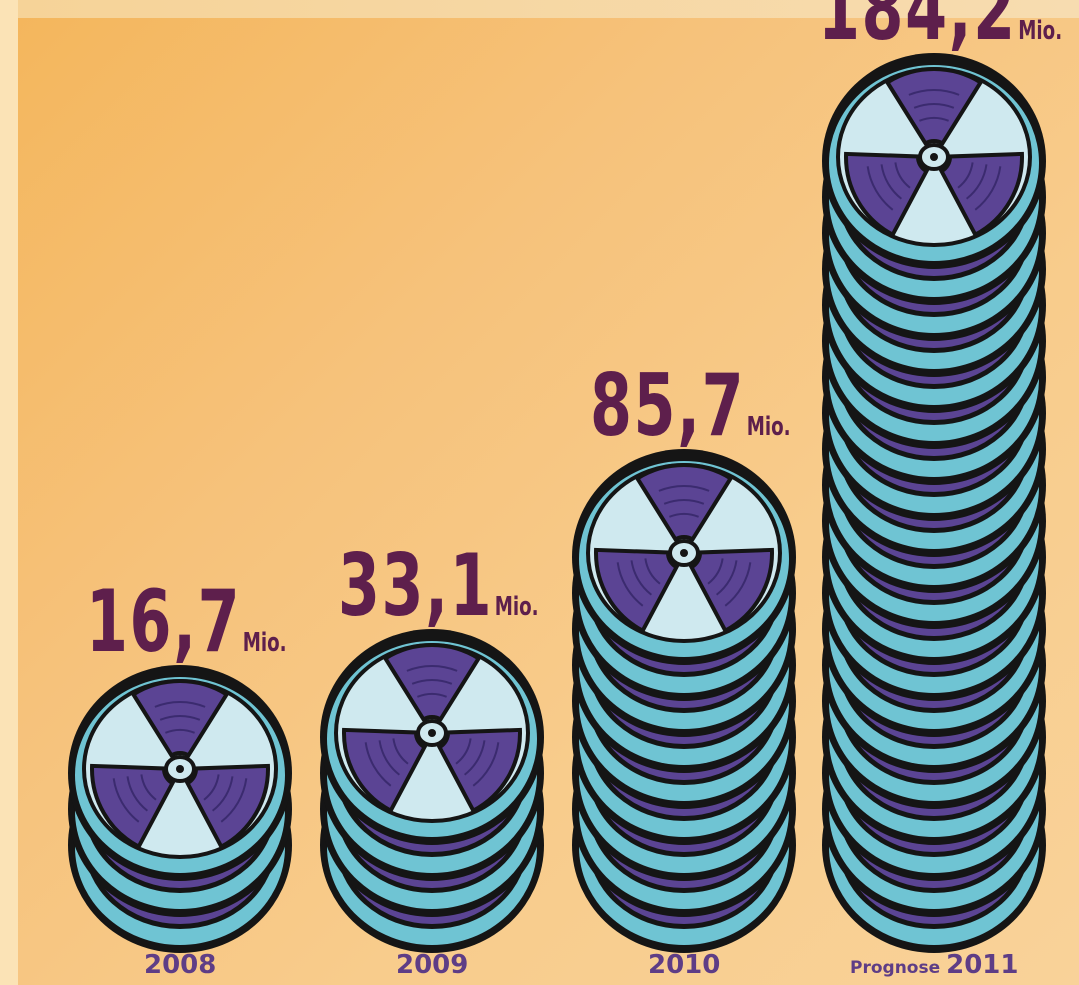 The image size is (1079, 985). I want to click on data-label-value: 184,2, so click(917, 30).